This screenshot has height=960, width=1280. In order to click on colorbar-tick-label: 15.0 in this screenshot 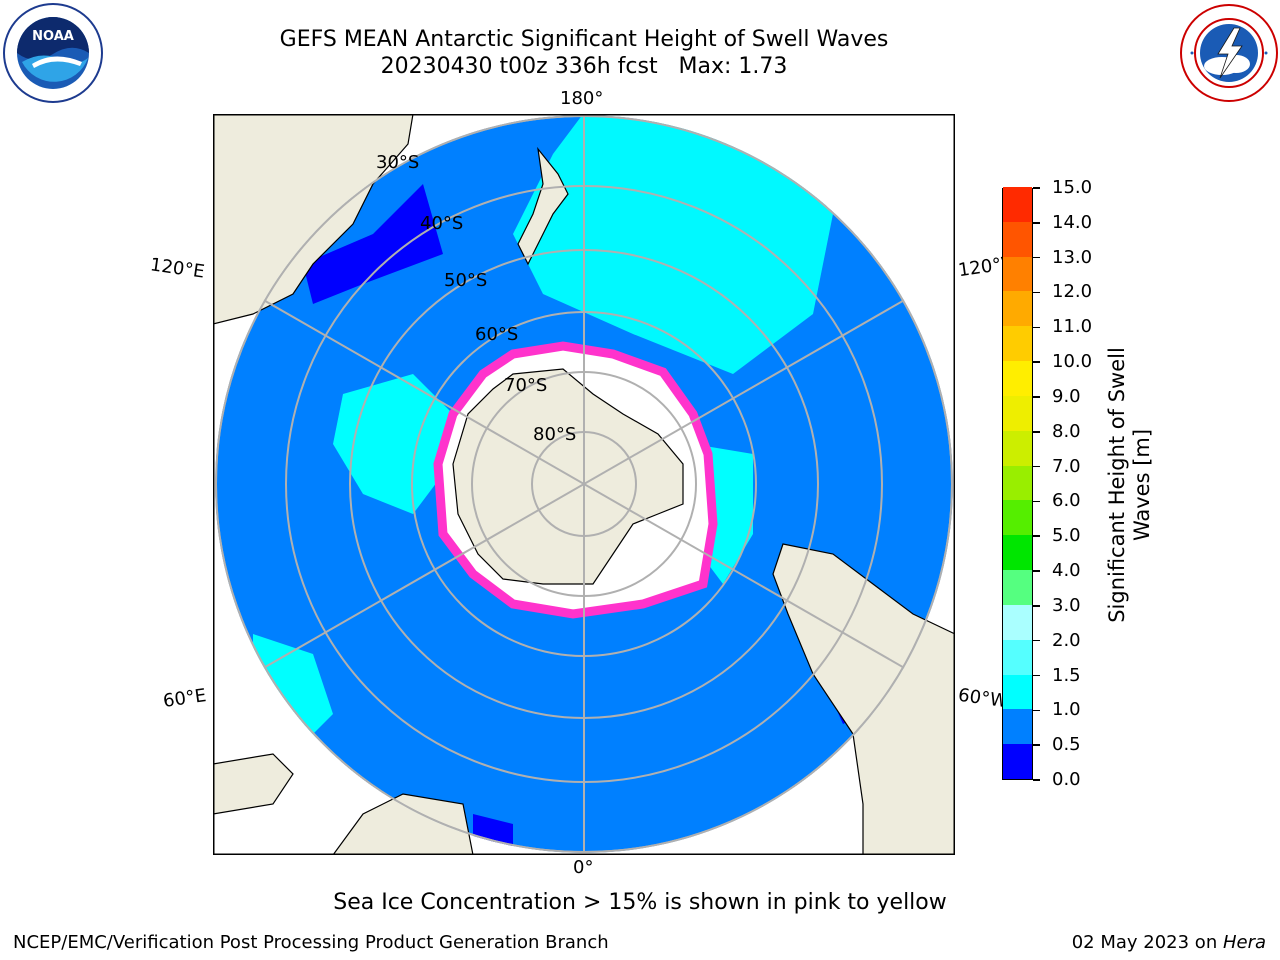, I will do `click(1072, 187)`.